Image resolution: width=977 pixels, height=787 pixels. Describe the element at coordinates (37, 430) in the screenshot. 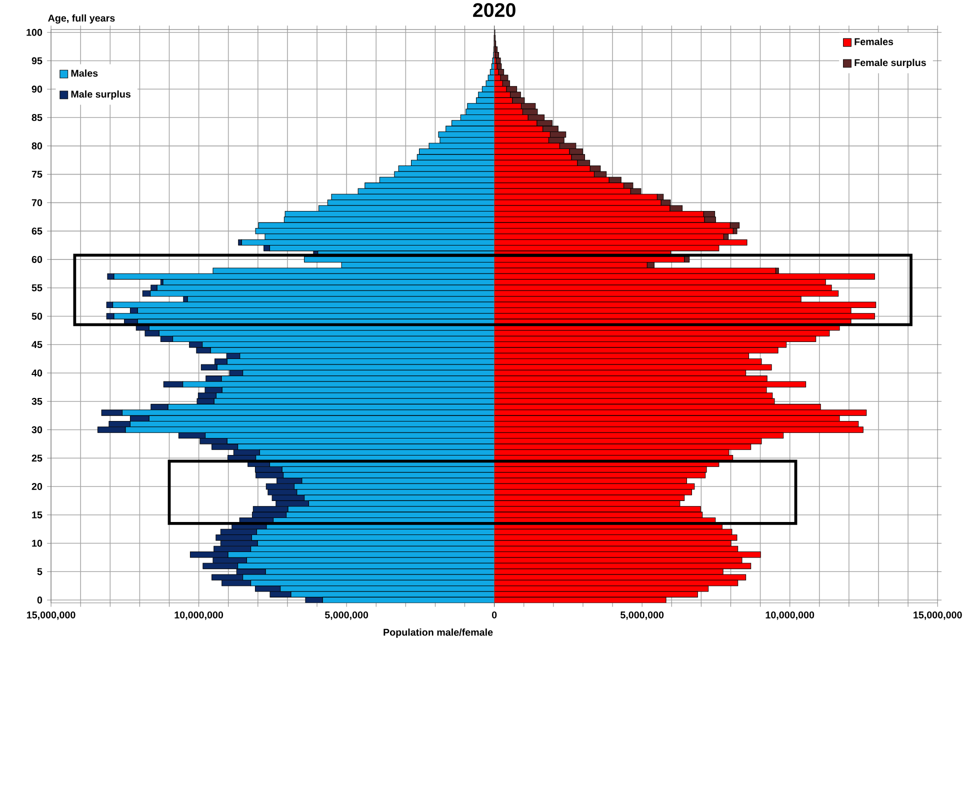

I see `y-tick-label: 30` at that location.